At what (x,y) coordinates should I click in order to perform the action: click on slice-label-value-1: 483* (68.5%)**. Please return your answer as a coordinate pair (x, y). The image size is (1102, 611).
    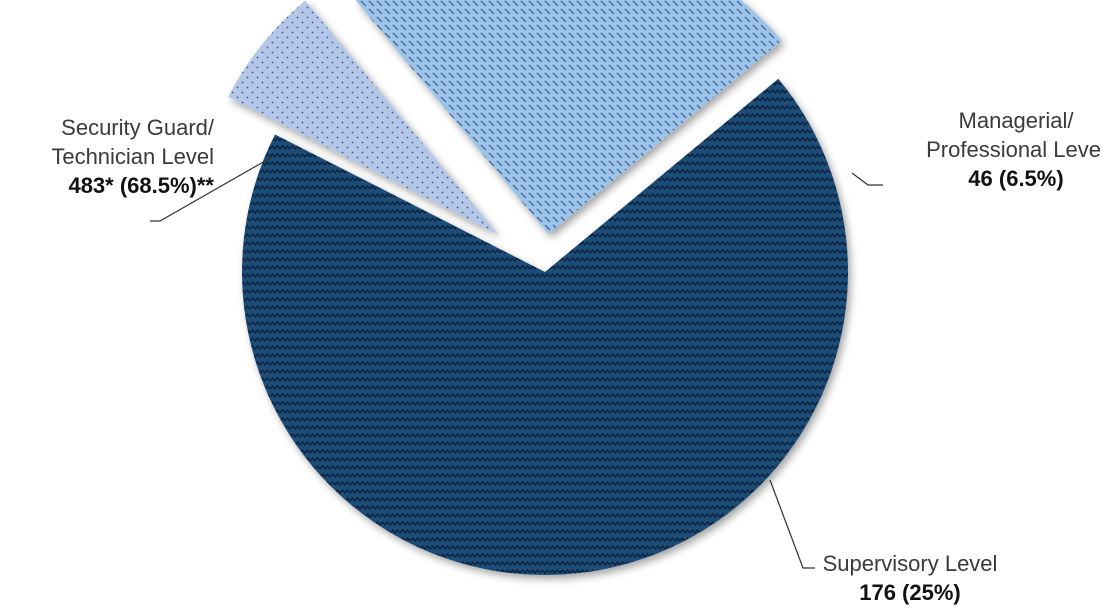
    Looking at the image, I should click on (141, 185).